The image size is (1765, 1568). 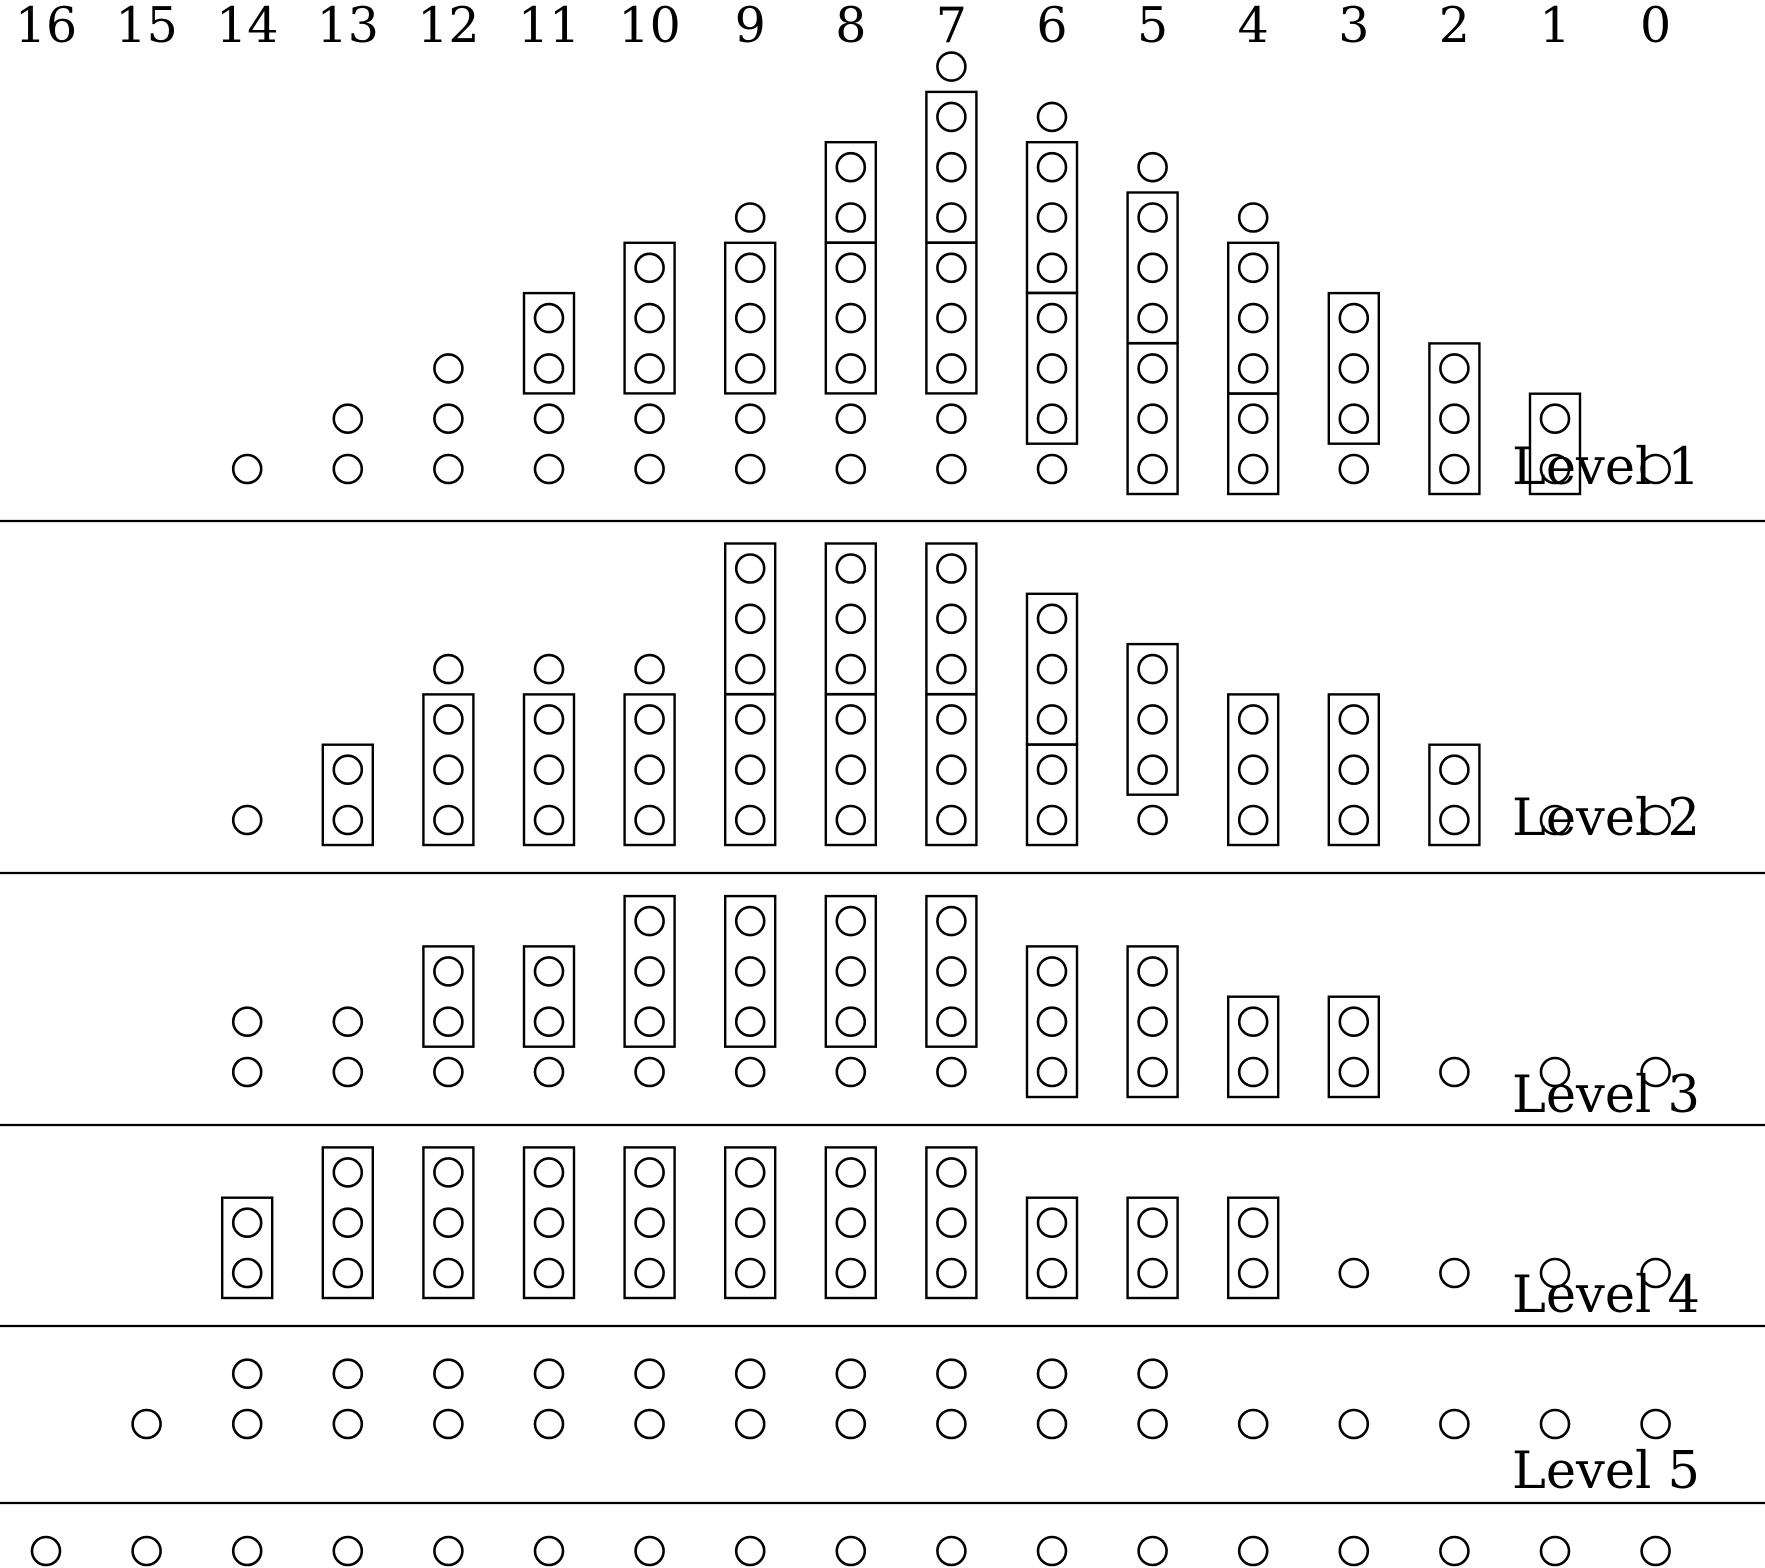 I want to click on column-label: 5, so click(x=1152, y=27).